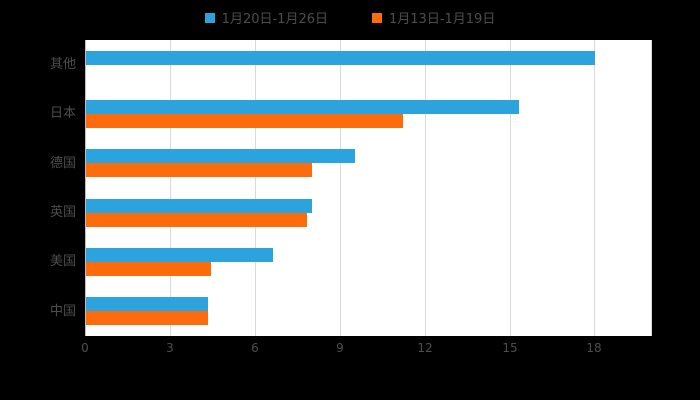 This screenshot has height=400, width=700. What do you see at coordinates (62, 163) in the screenshot?
I see `category-label: 德国` at bounding box center [62, 163].